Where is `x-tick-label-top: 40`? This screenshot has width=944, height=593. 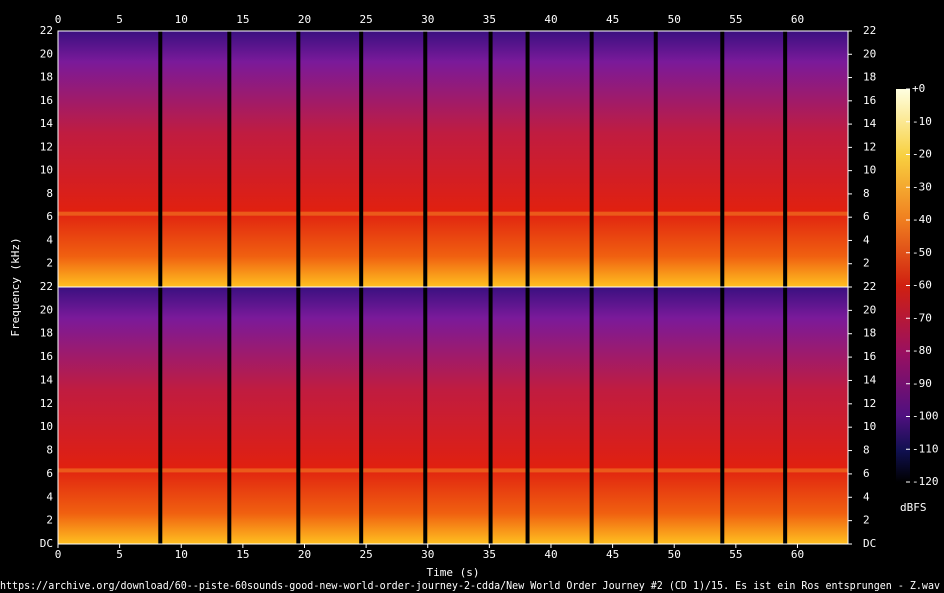
x-tick-label-top: 40 is located at coordinates (550, 19).